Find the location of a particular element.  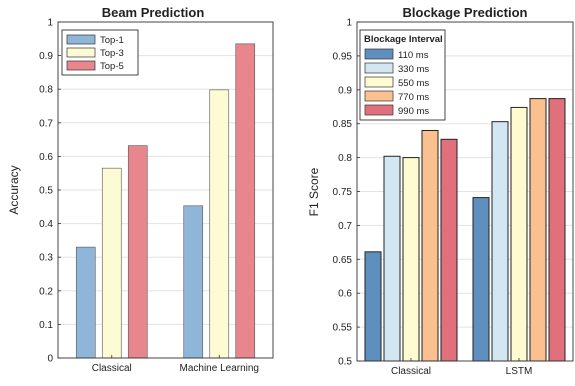

y-tick-label: 0.2 is located at coordinates (46, 291).